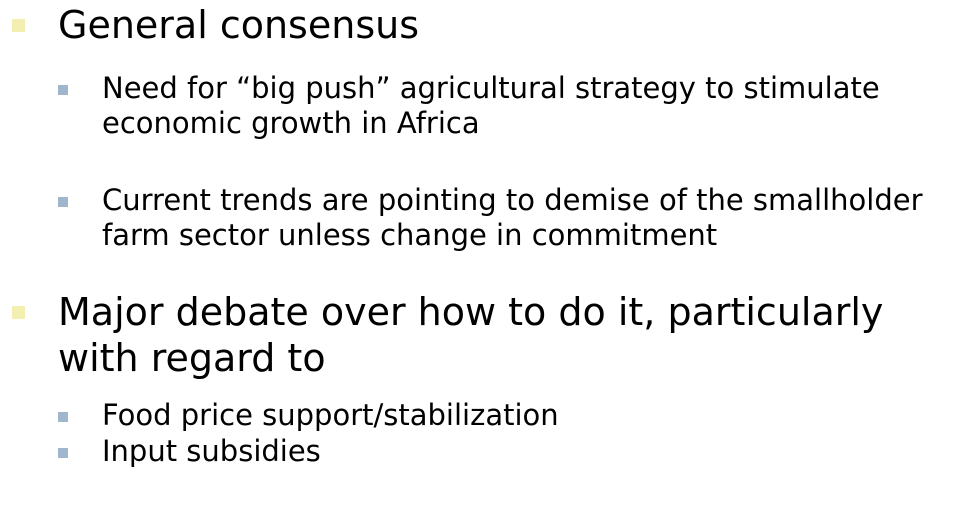  Describe the element at coordinates (238, 25) in the screenshot. I see `bullet-text: General consensus` at that location.